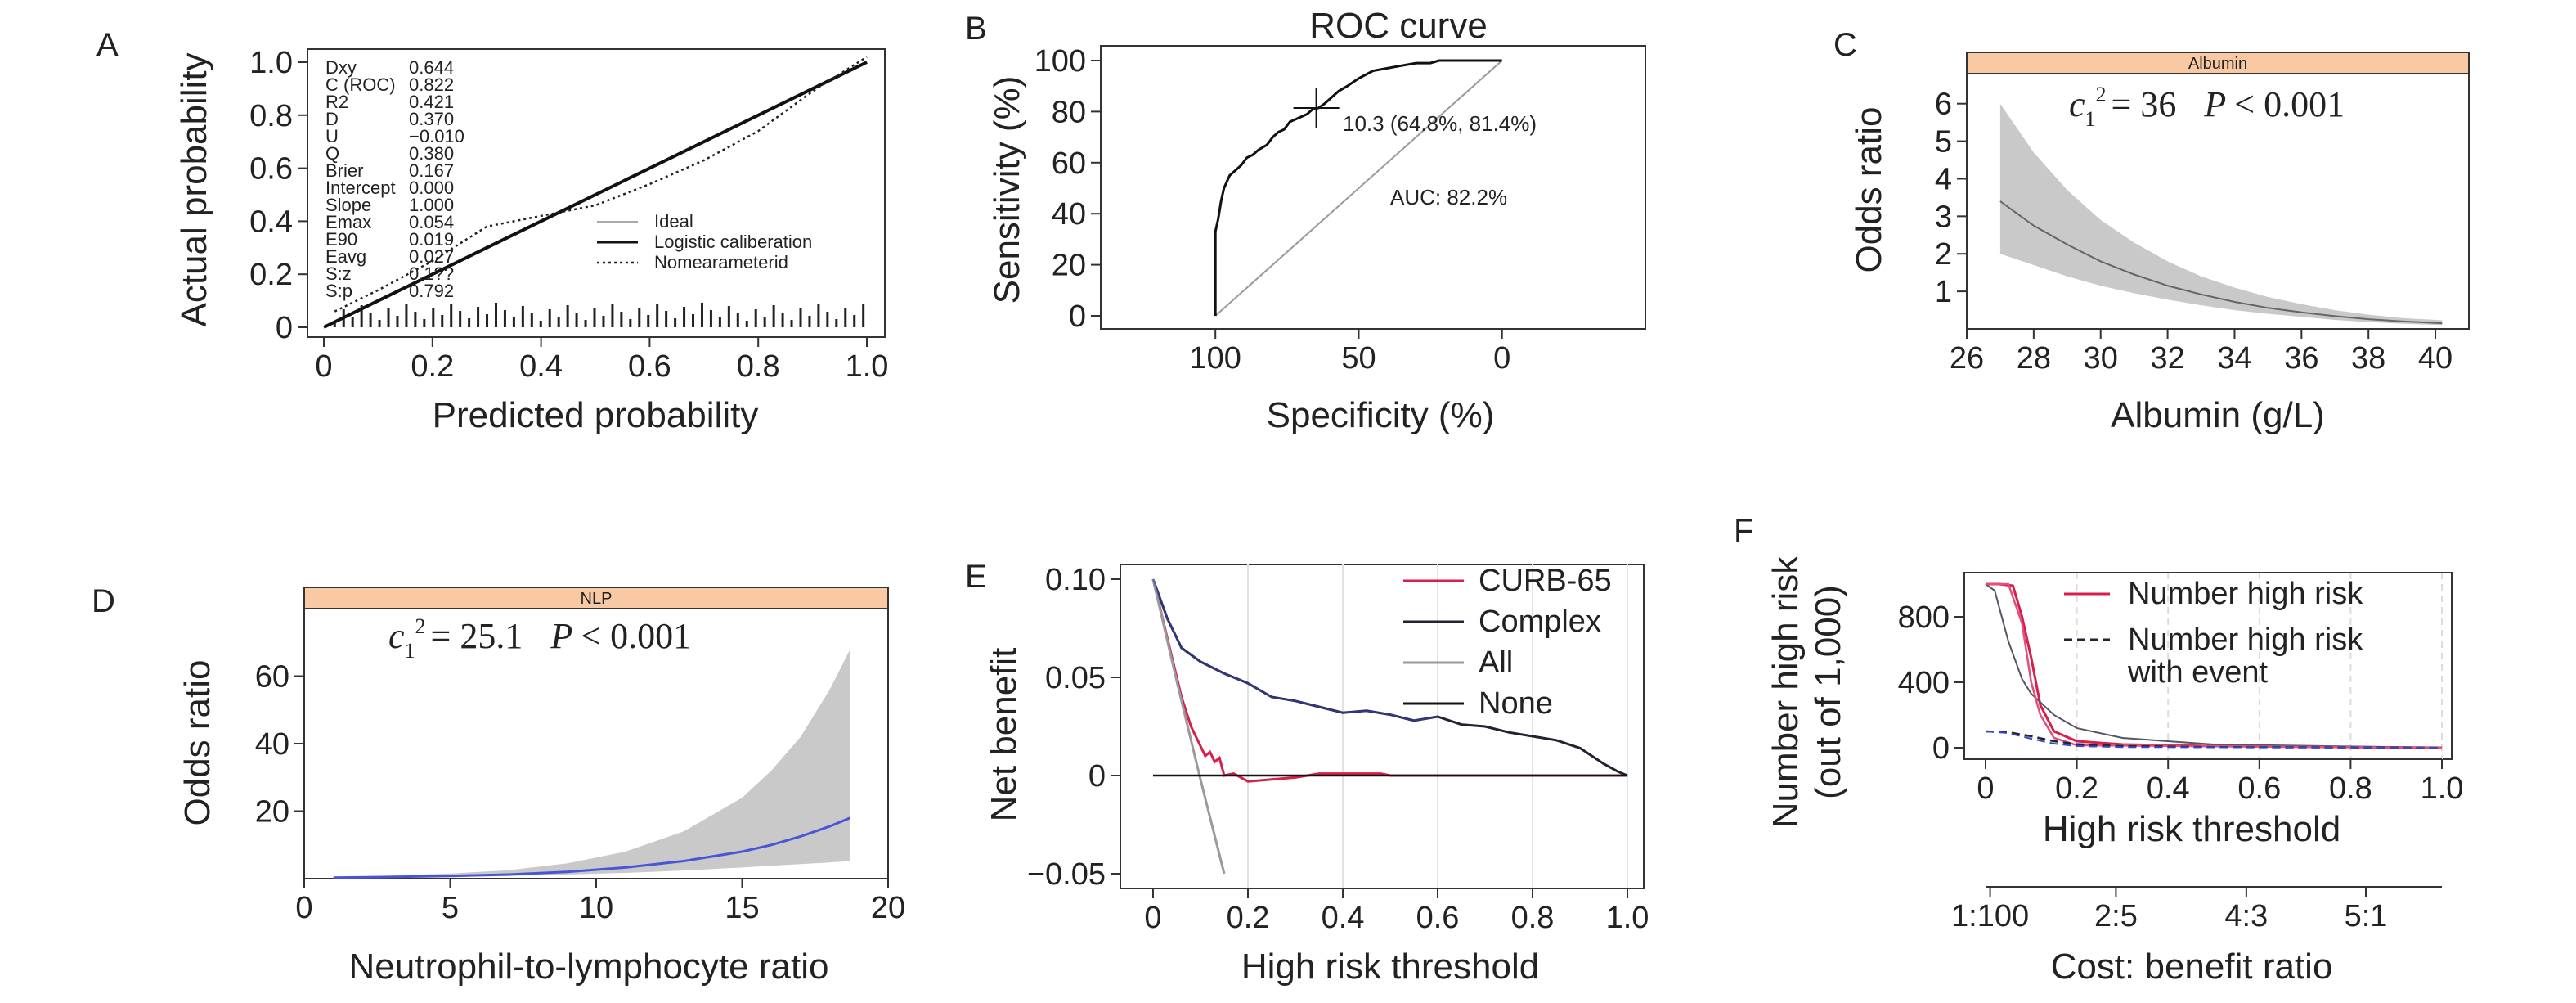  I want to click on panel-b-y-tick-label: 100, so click(1060, 62).